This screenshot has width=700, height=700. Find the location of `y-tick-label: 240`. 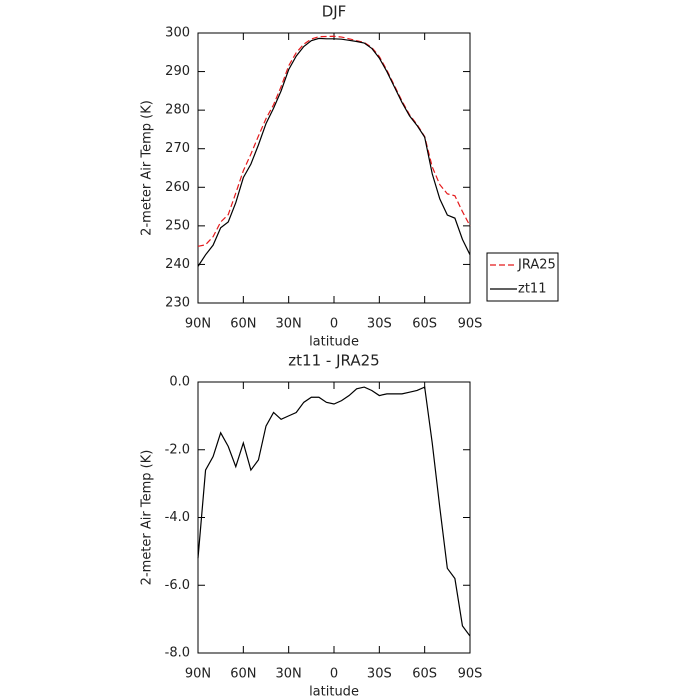

y-tick-label: 240 is located at coordinates (177, 264).